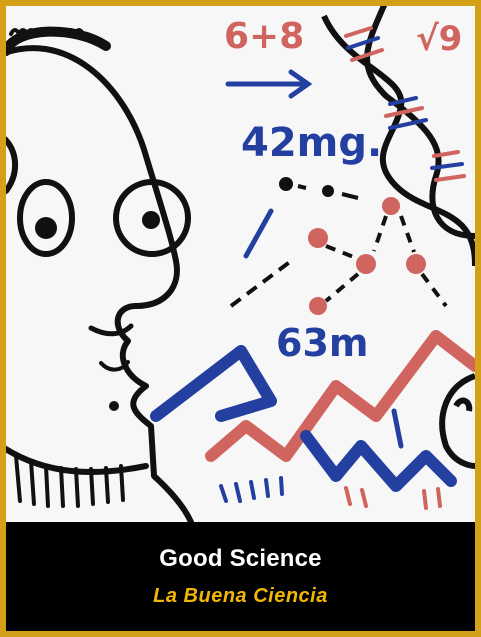 Image resolution: width=481 pixels, height=637 pixels. What do you see at coordinates (264, 36) in the screenshot?
I see `equation-text: 6+8` at bounding box center [264, 36].